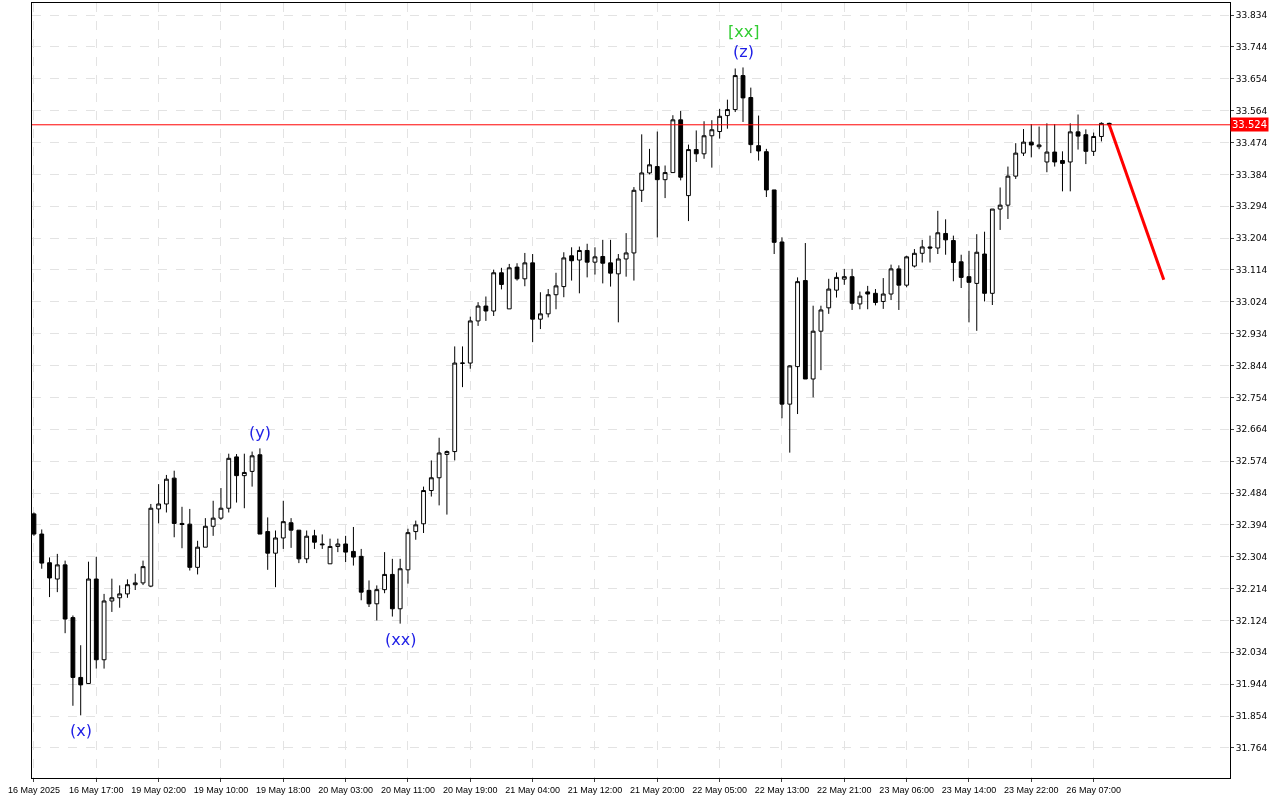  What do you see at coordinates (1093, 789) in the screenshot?
I see `x-tick-label: 26 May 07:00` at bounding box center [1093, 789].